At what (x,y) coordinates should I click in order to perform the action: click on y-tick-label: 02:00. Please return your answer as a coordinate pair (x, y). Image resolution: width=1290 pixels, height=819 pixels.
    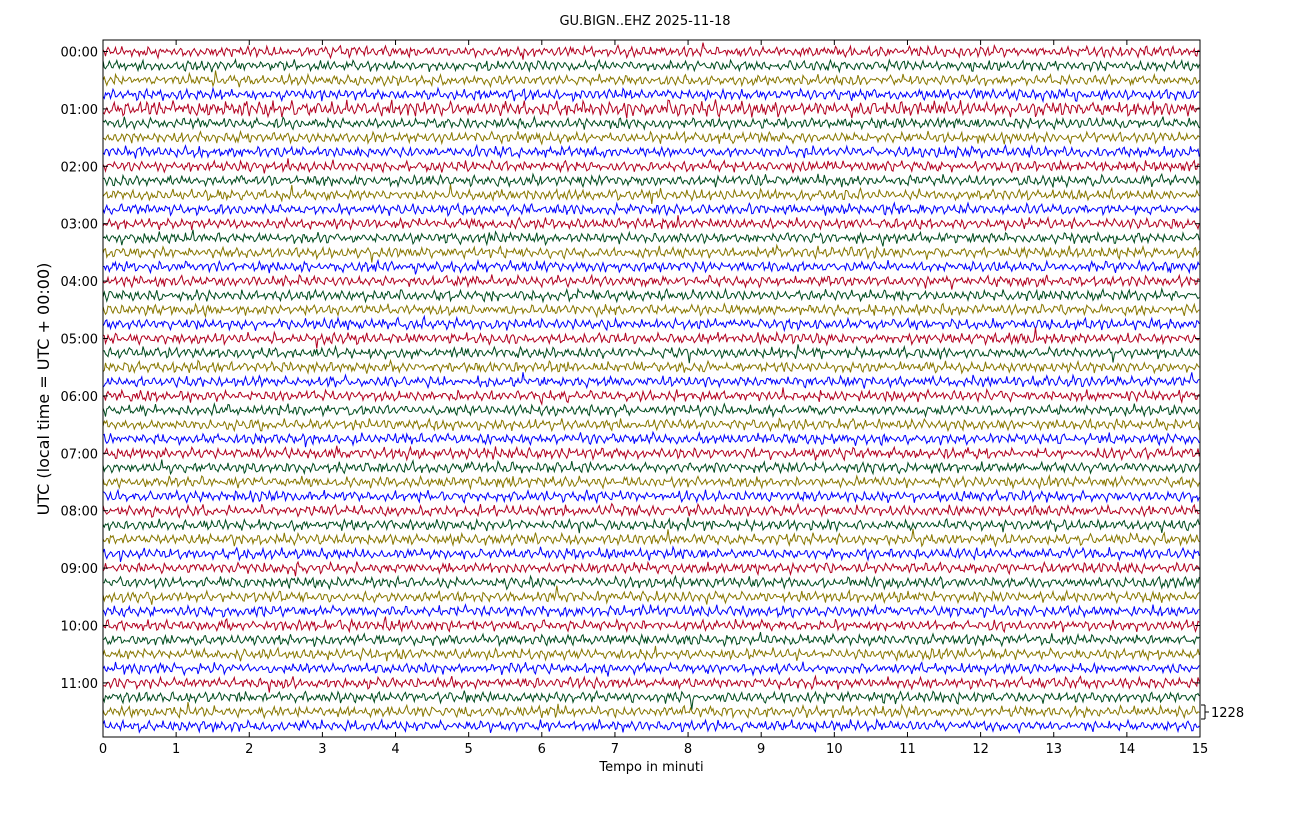
    Looking at the image, I should click on (79, 167).